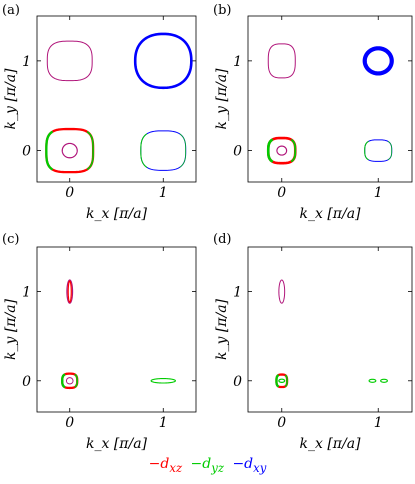 This screenshot has height=484, width=415. Describe the element at coordinates (11, 10) in the screenshot. I see `panel-label: (a)` at that location.